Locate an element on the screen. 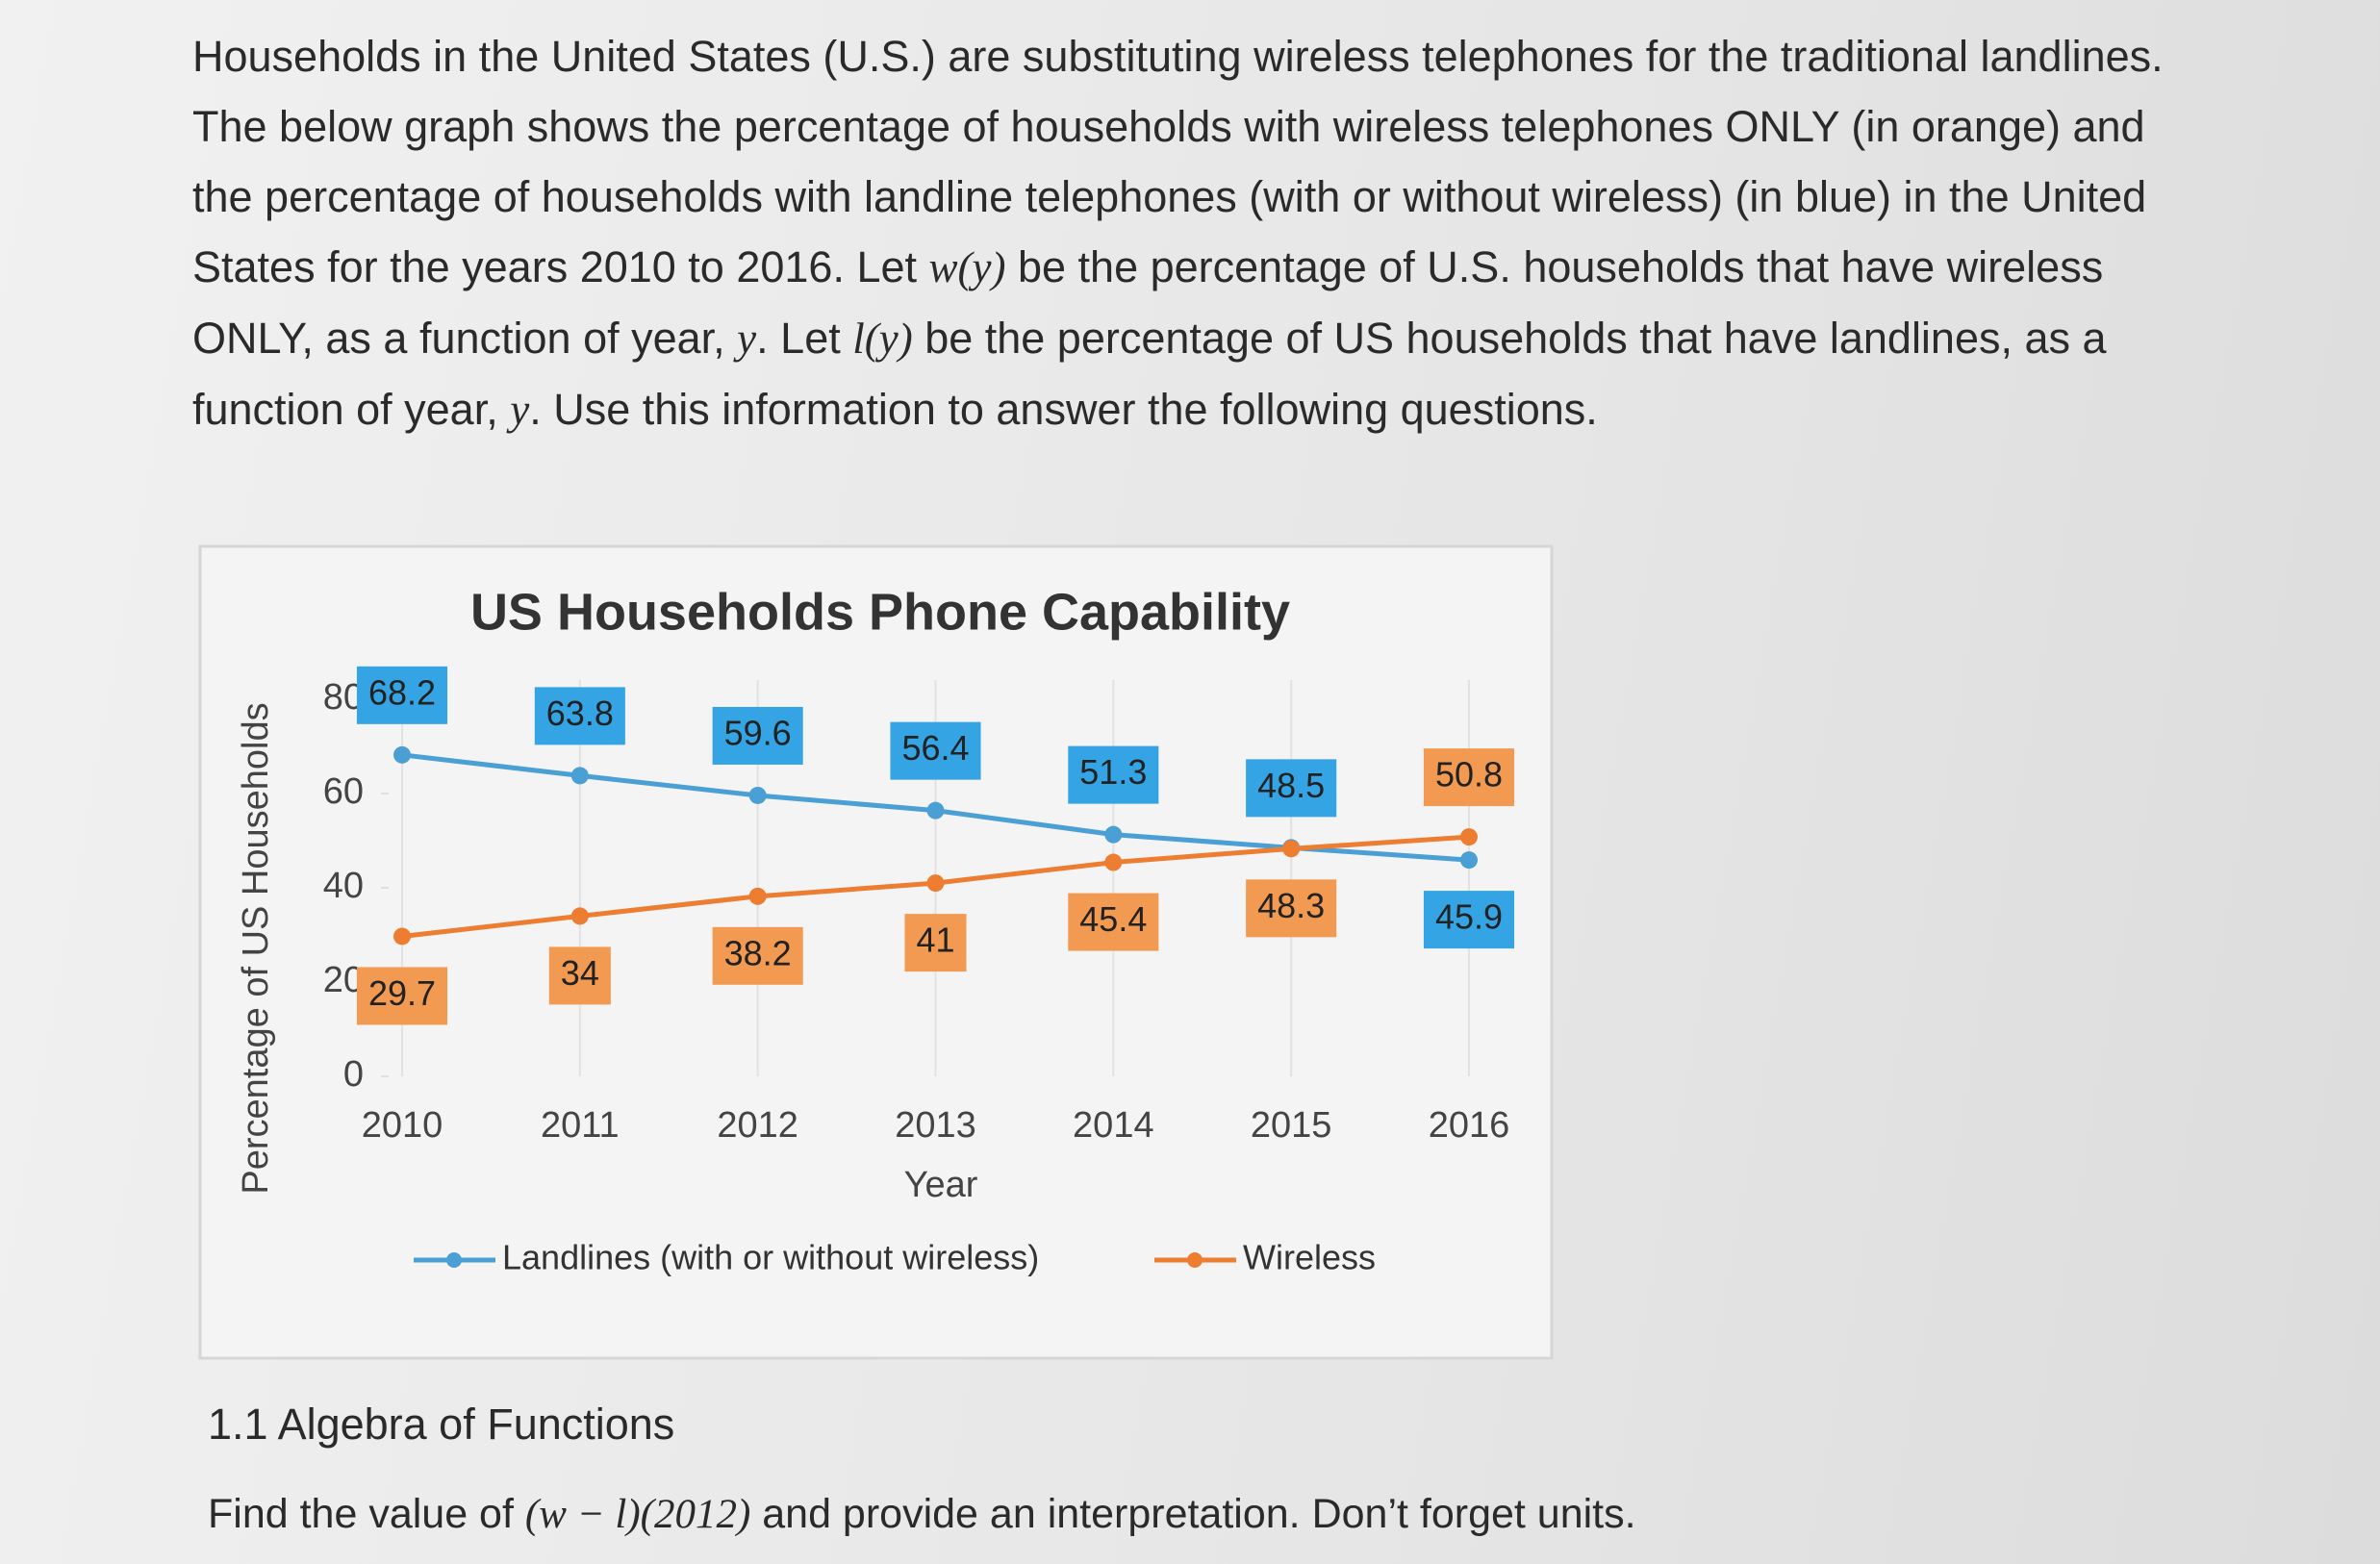  math: (w − l)(2012) is located at coordinates (637, 1514).